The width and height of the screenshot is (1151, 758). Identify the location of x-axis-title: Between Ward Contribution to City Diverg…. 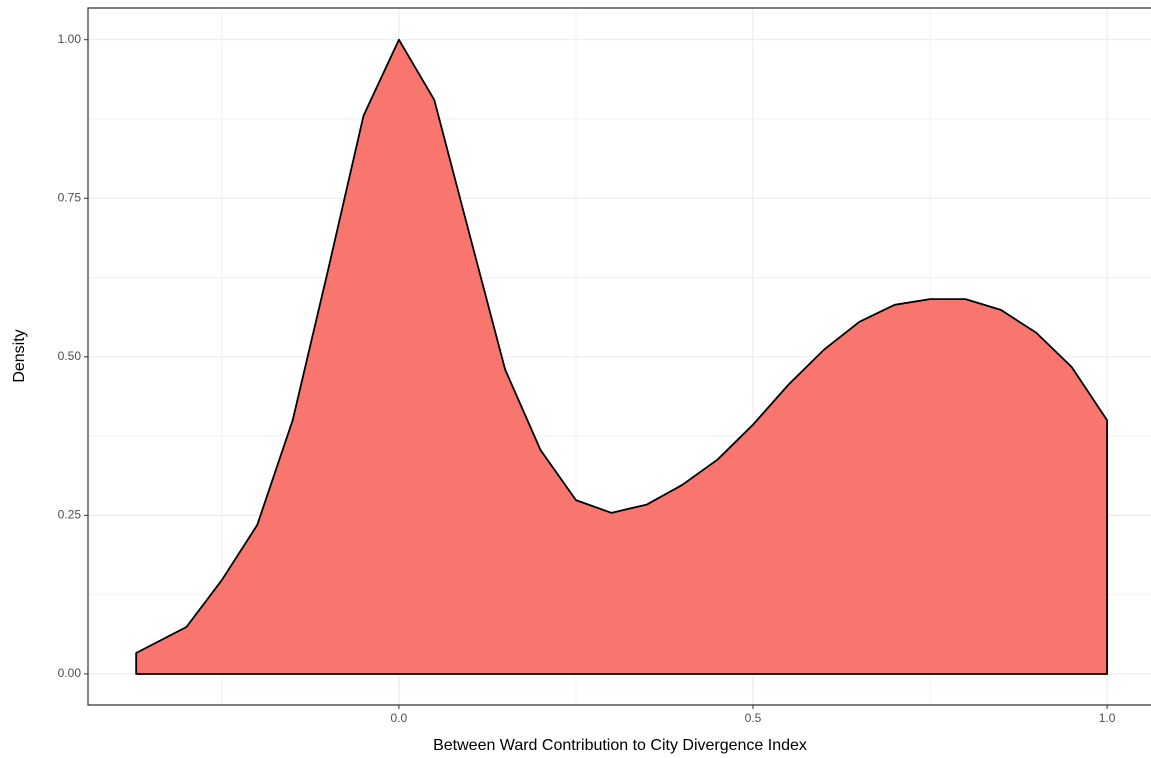
(620, 745).